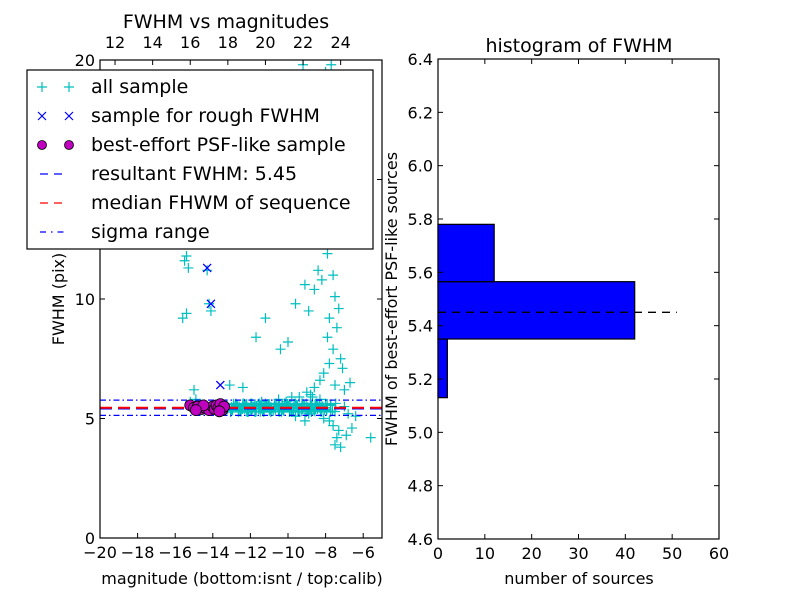  I want to click on right-y-tick-label: 5.2, so click(420, 379).